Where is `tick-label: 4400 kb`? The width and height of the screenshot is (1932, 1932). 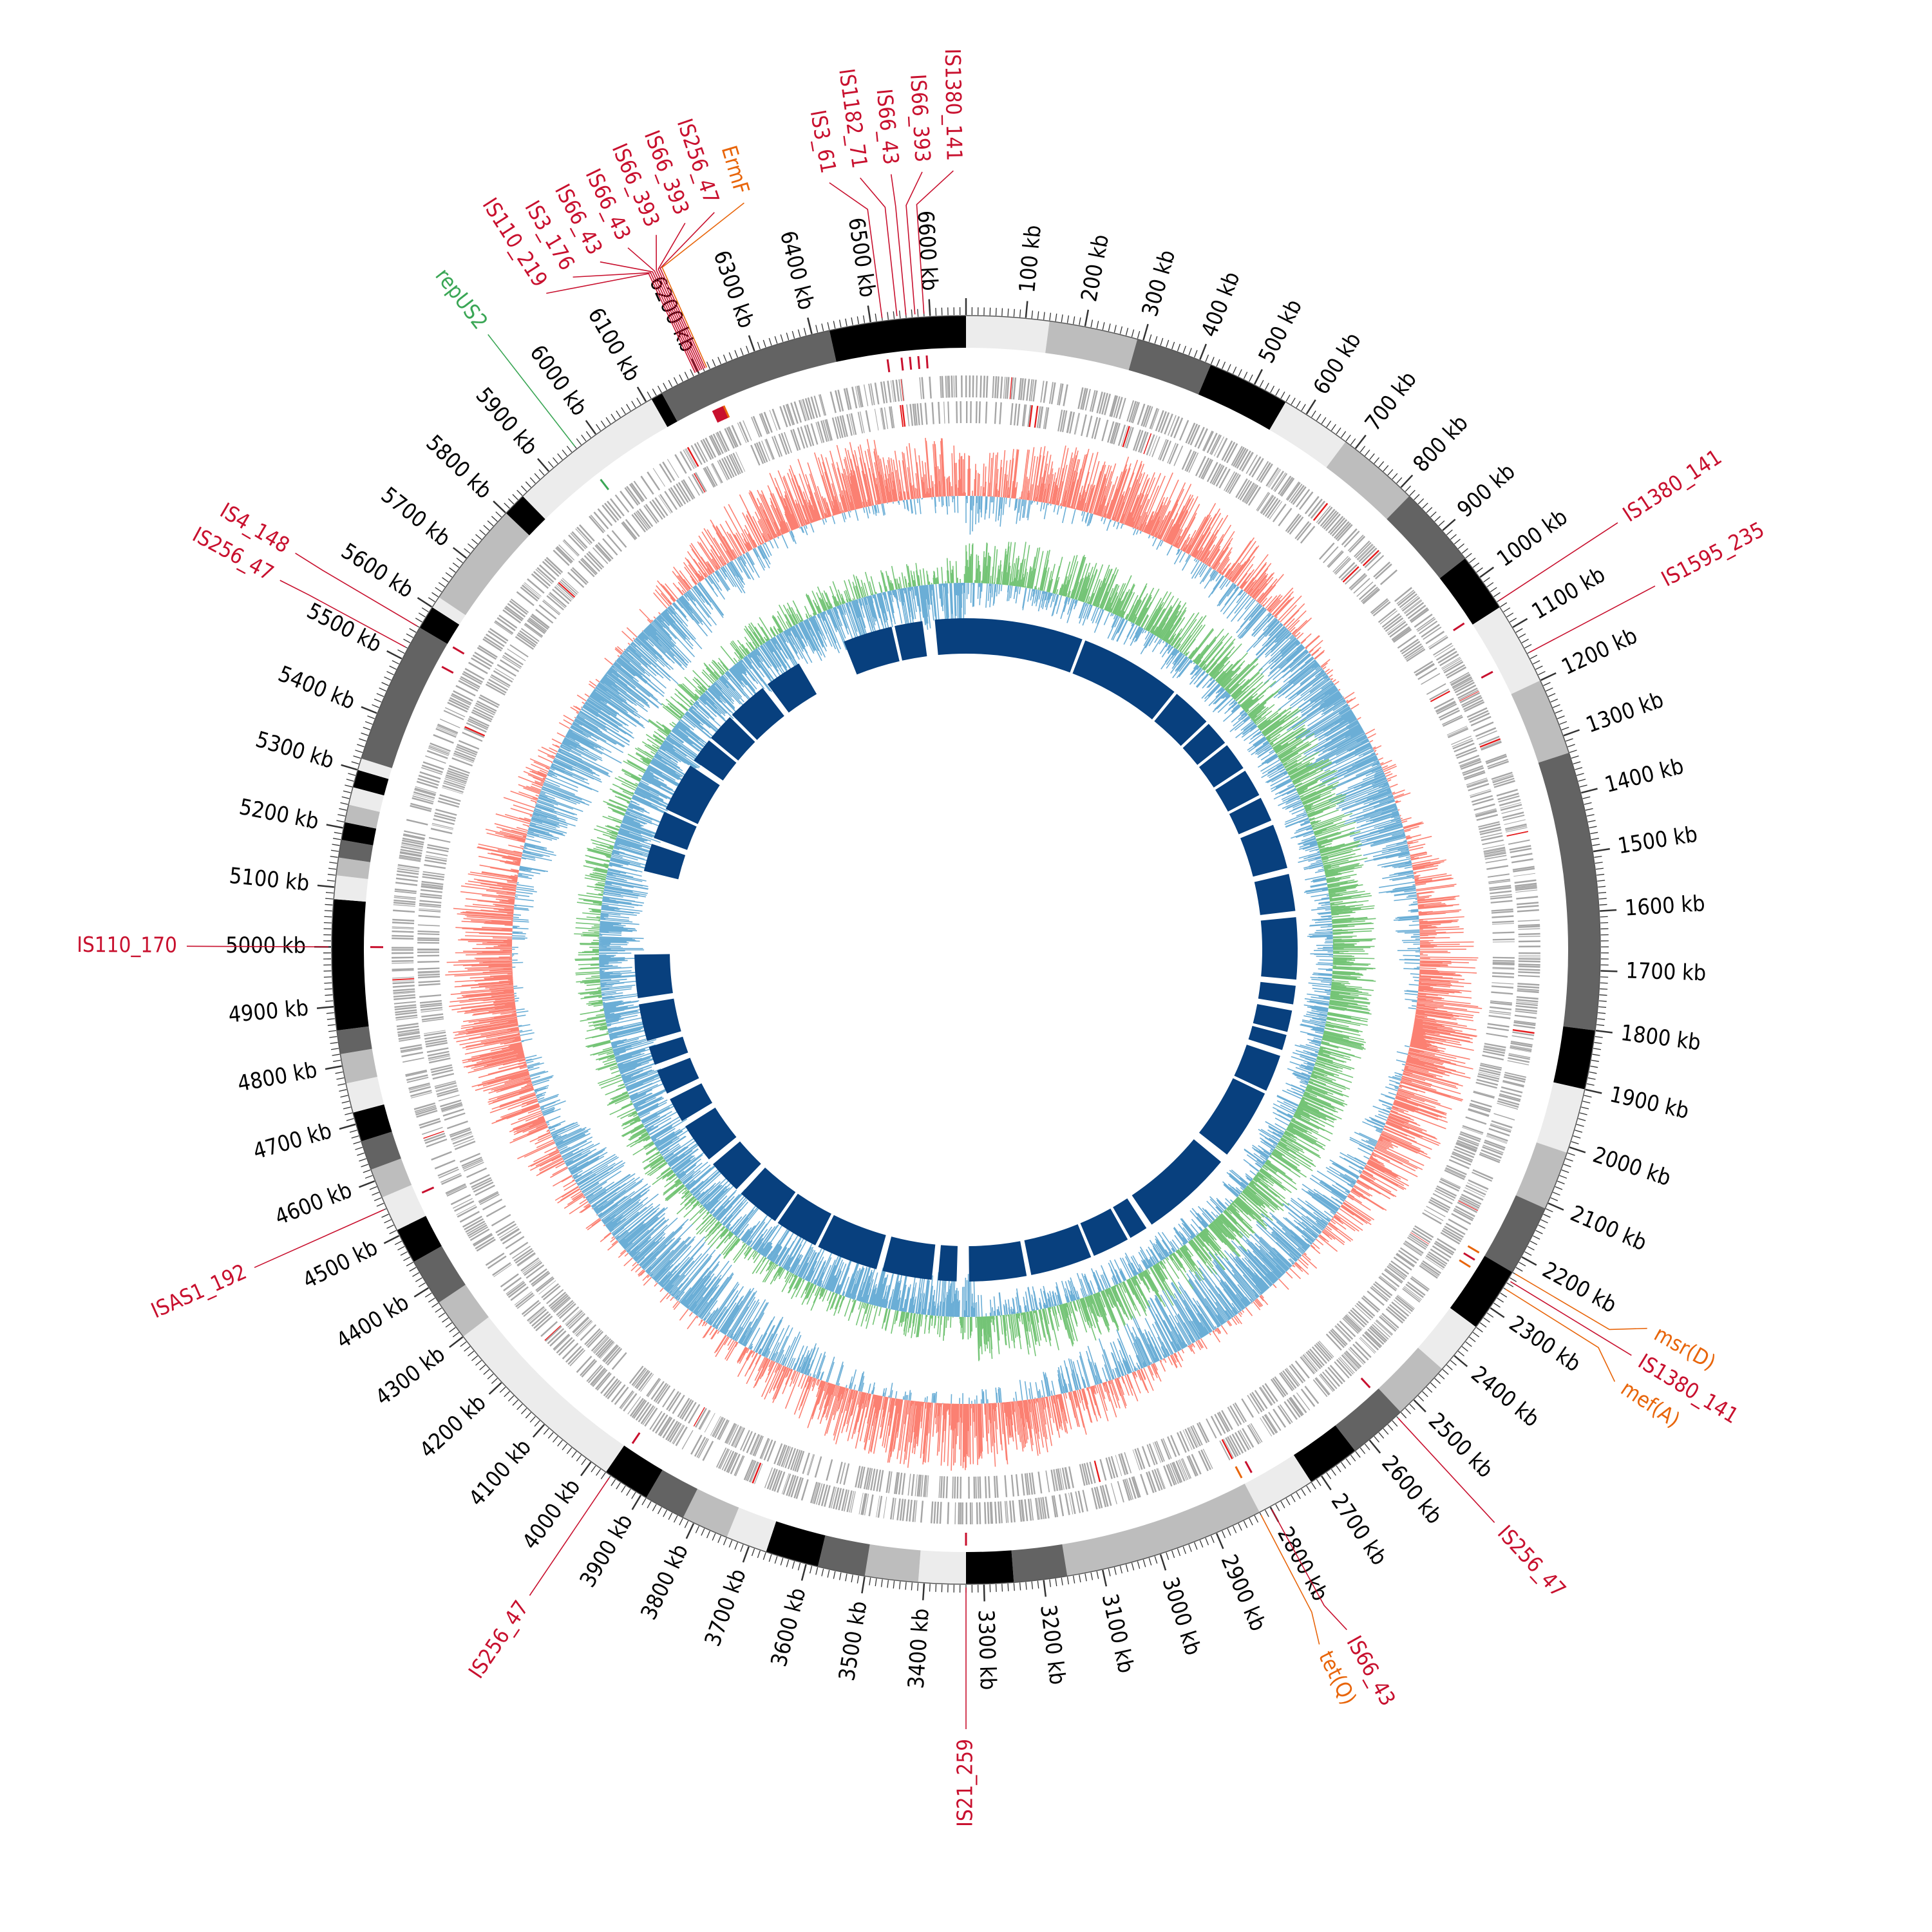
tick-label: 4400 kb is located at coordinates (372, 1321).